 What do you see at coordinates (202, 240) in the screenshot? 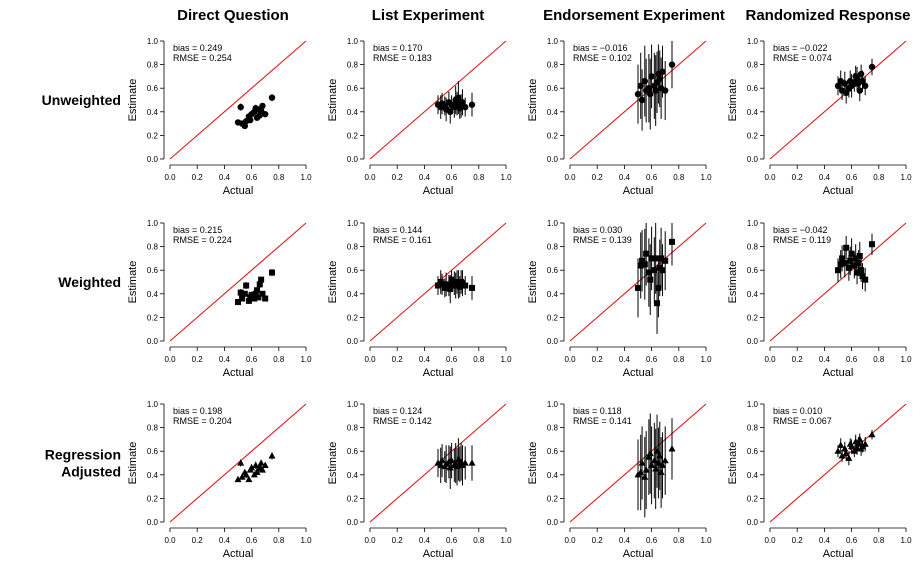
I see `rmse-label: RMSE = 0.224` at bounding box center [202, 240].